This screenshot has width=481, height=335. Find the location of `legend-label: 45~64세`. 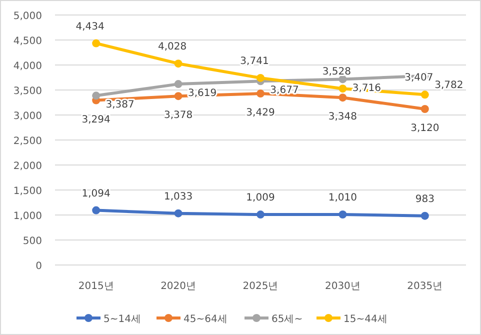

legend-label: 45~64세 is located at coordinates (206, 319).